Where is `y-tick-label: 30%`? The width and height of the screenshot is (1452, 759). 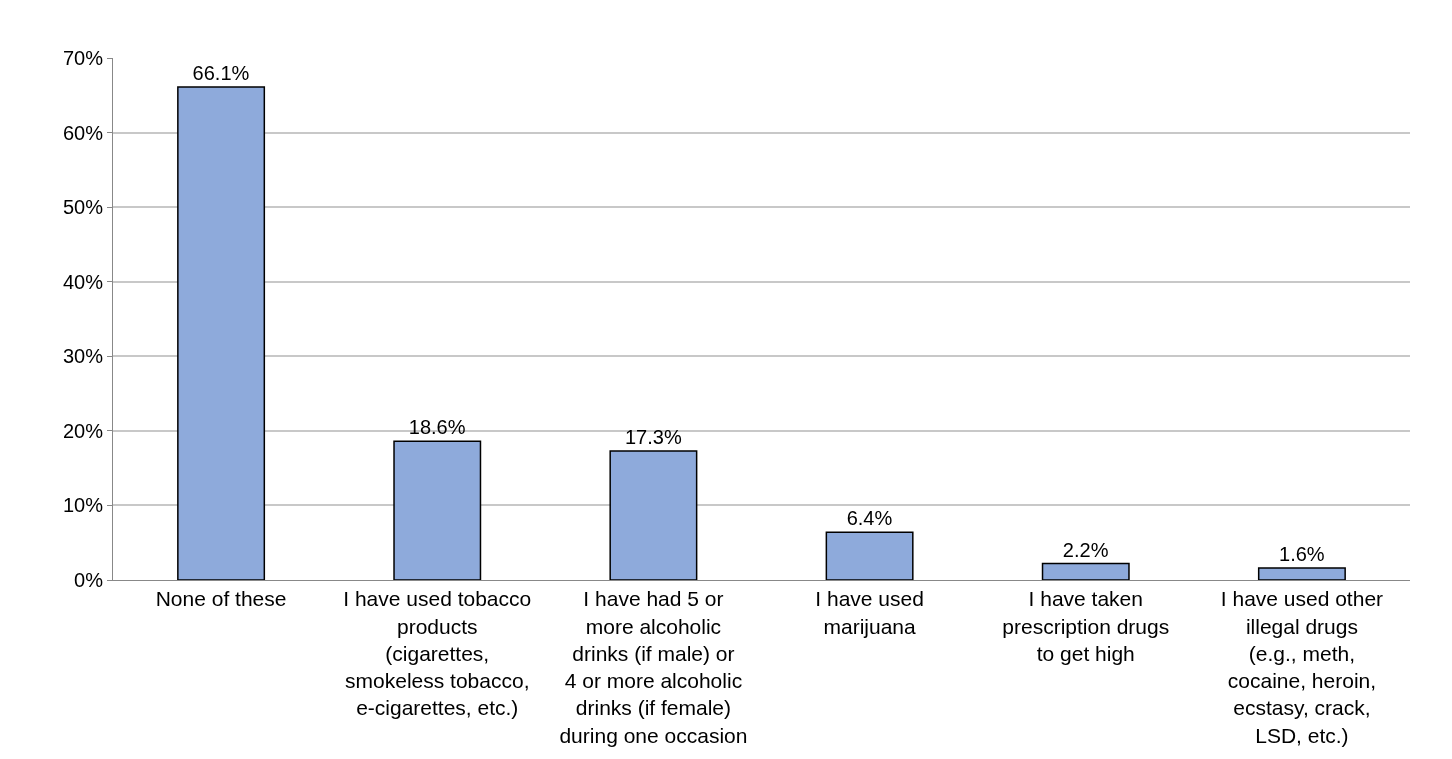 y-tick-label: 30% is located at coordinates (83, 356).